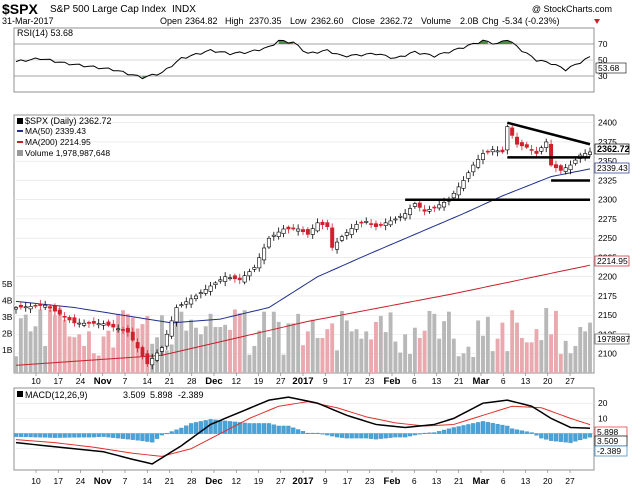 Image resolution: width=640 pixels, height=492 pixels. What do you see at coordinates (20, 121) in the screenshot?
I see `legend-swatch-price` at bounding box center [20, 121].